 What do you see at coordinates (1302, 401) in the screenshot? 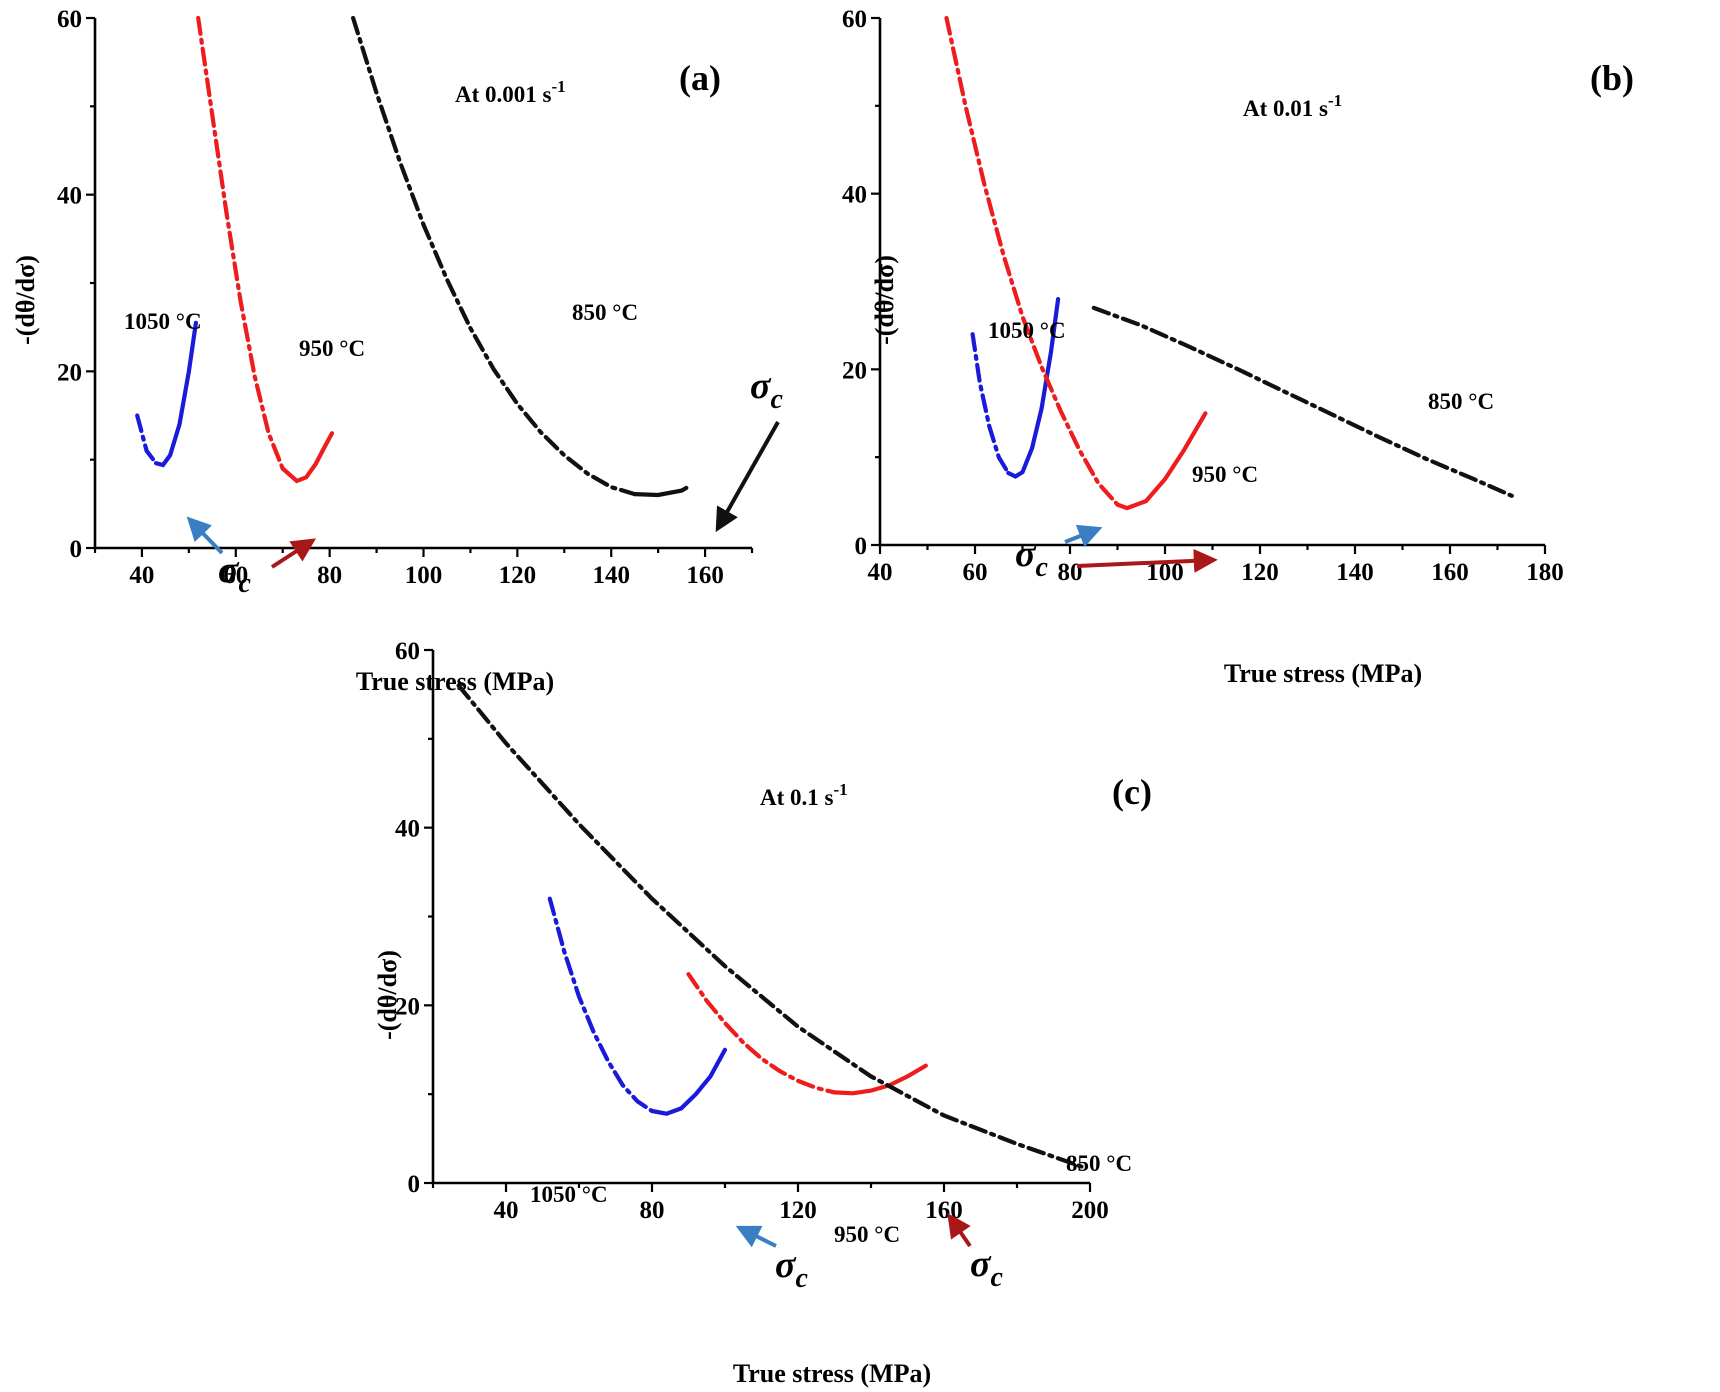
I see `panel-b-series-850-dashdot` at bounding box center [1302, 401].